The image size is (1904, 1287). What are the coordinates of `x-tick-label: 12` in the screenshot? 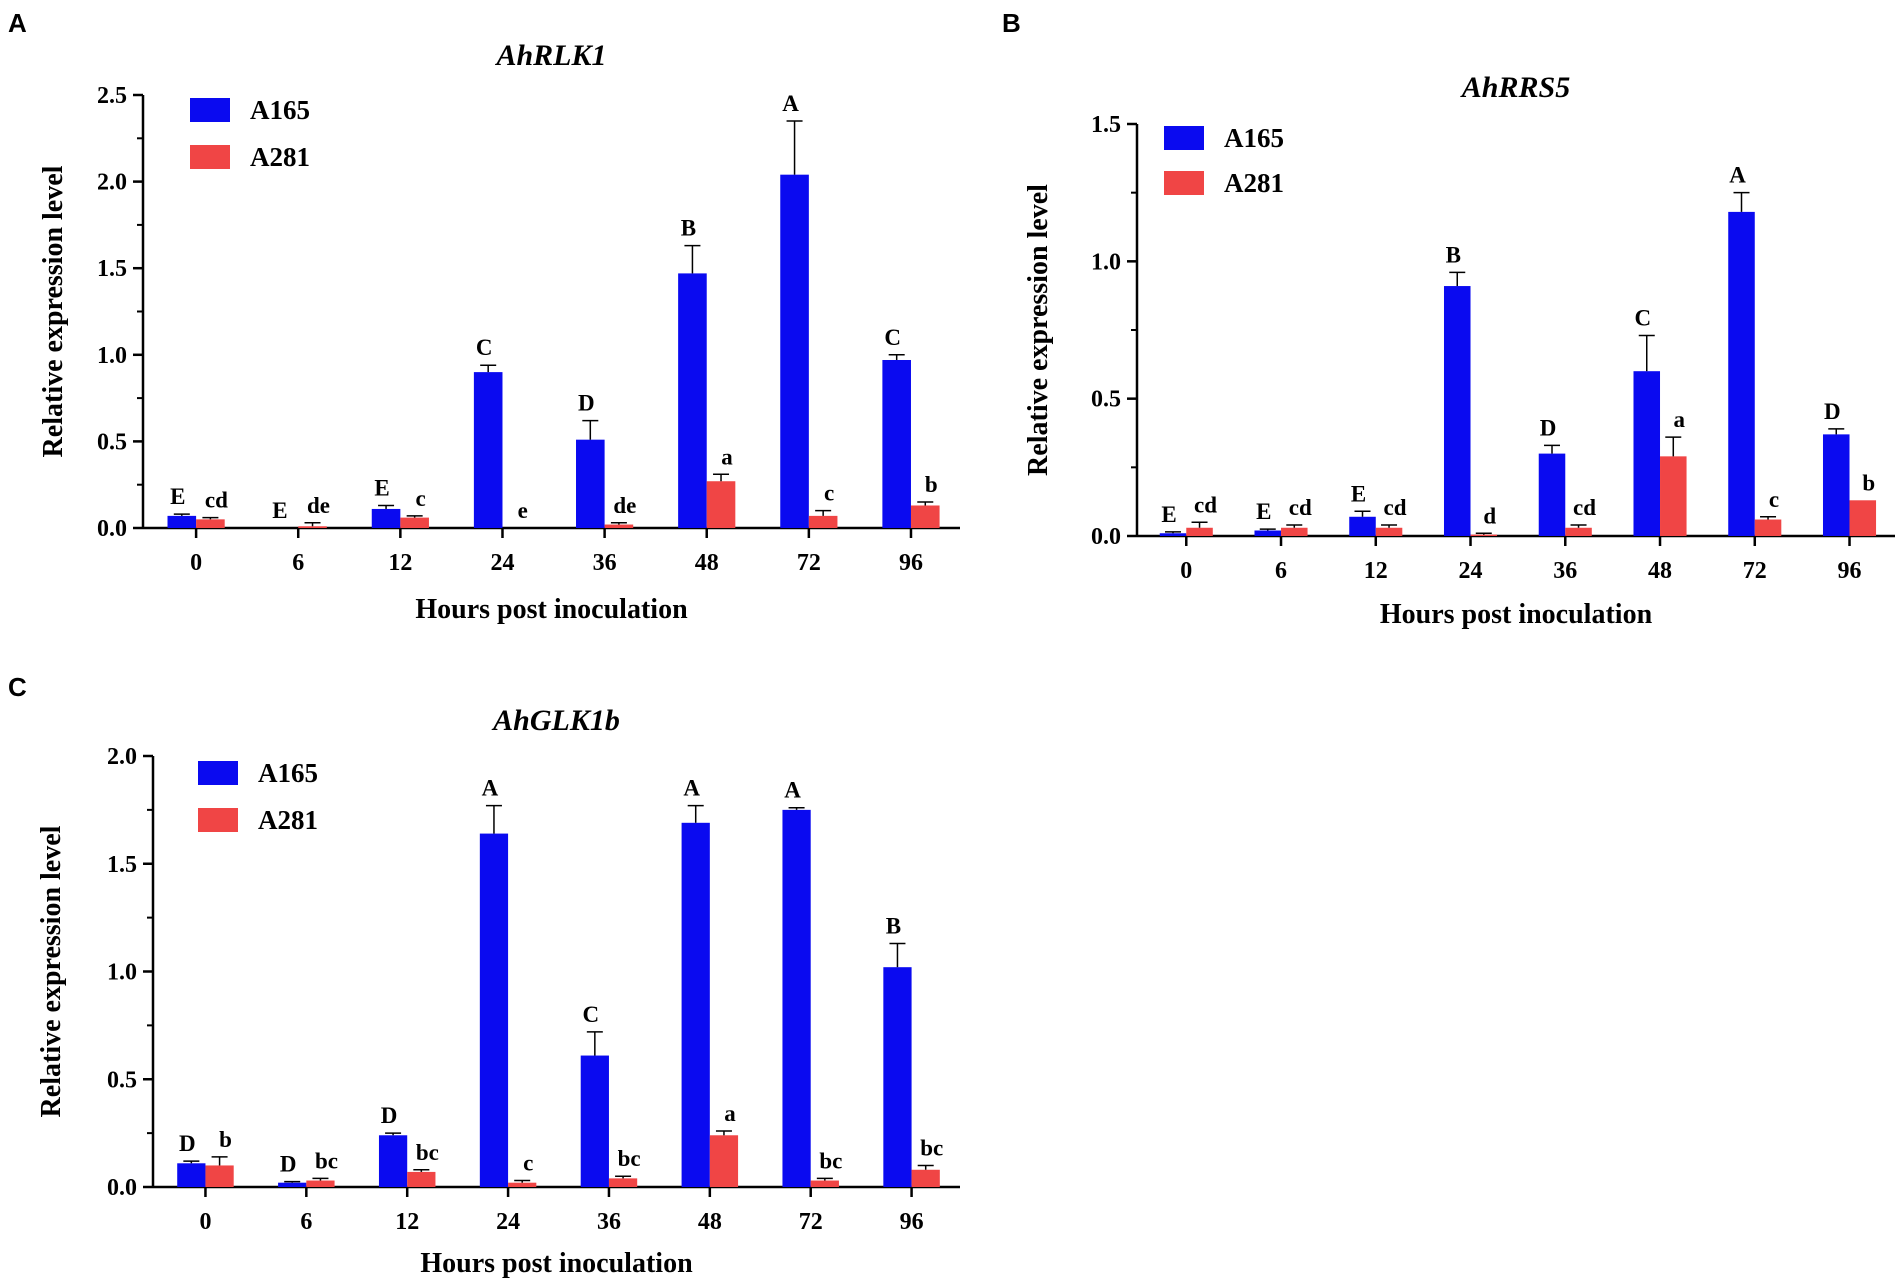 It's located at (407, 1222).